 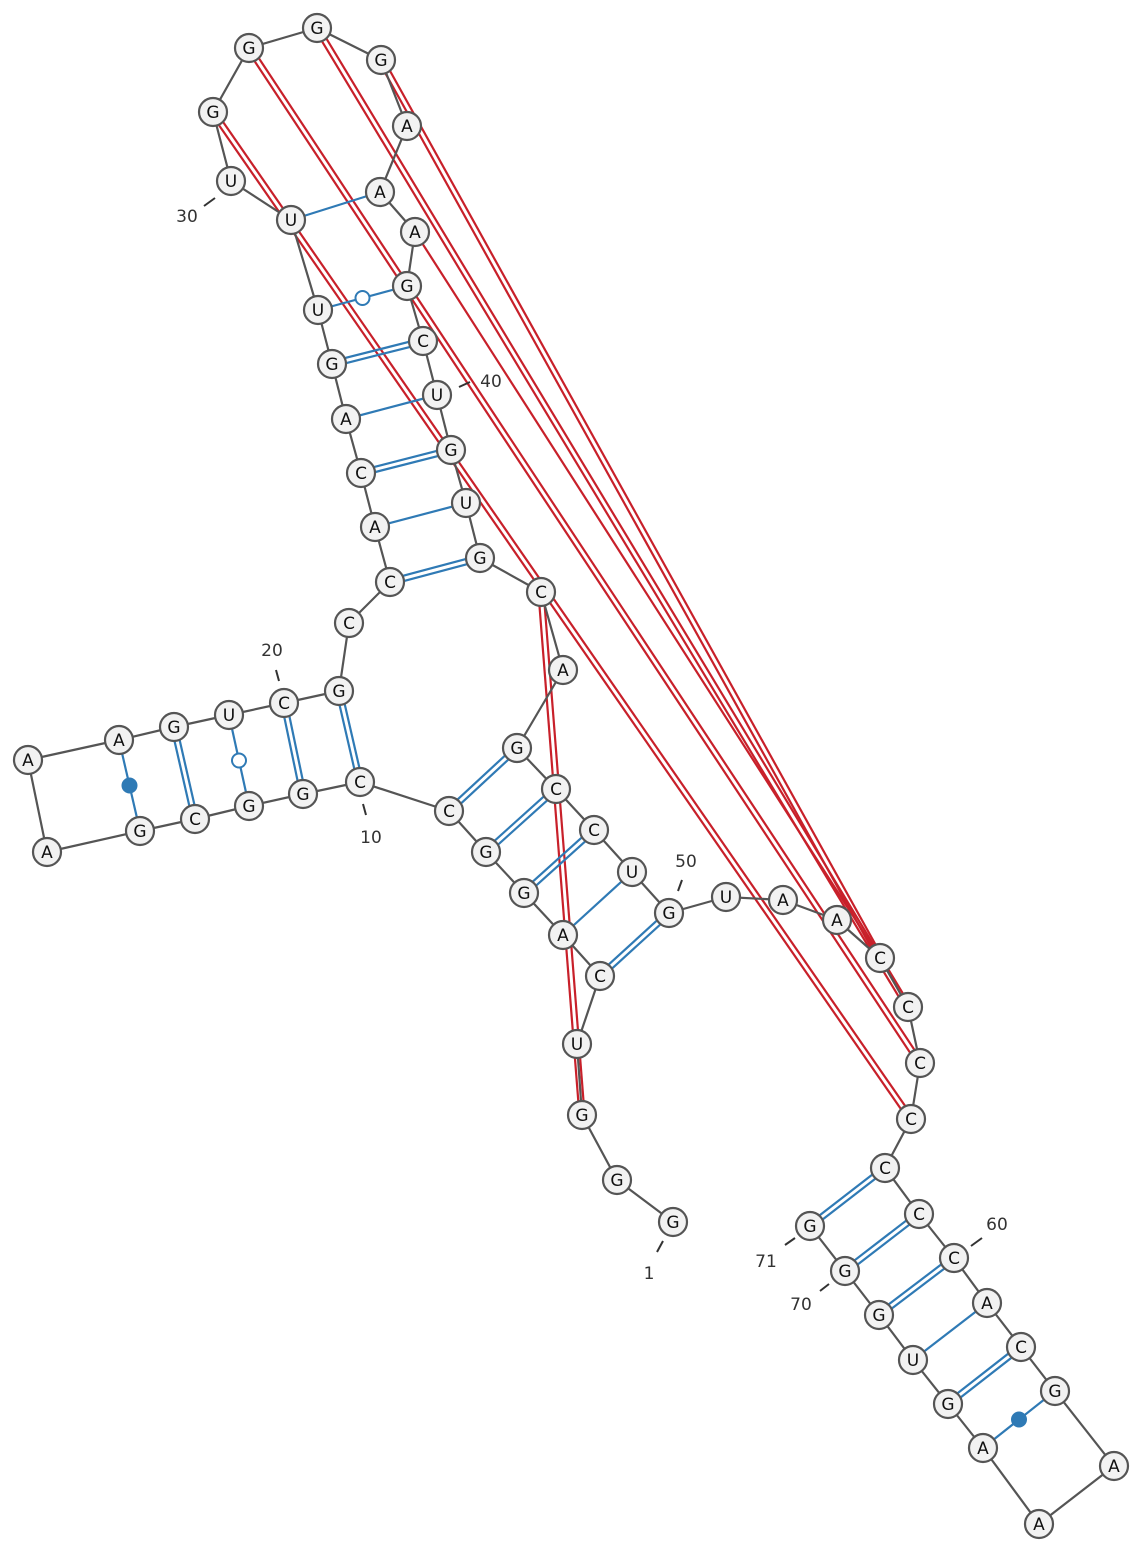 What do you see at coordinates (649, 1274) in the screenshot?
I see `position-label: 1` at bounding box center [649, 1274].